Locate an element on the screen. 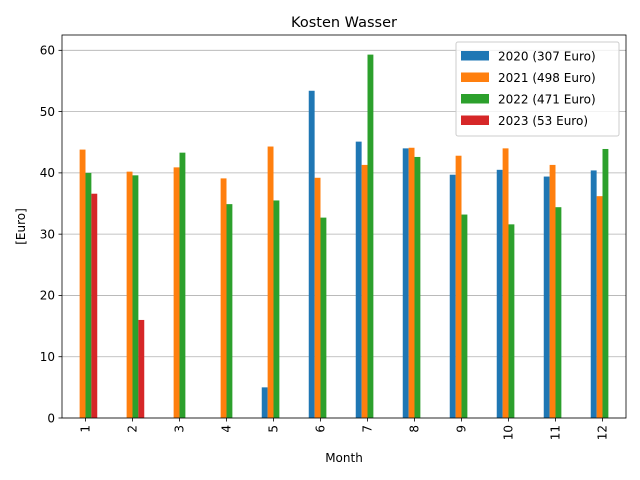 The height and width of the screenshot is (480, 640). legend-label-0: 2020 (307 Euro) is located at coordinates (547, 57).